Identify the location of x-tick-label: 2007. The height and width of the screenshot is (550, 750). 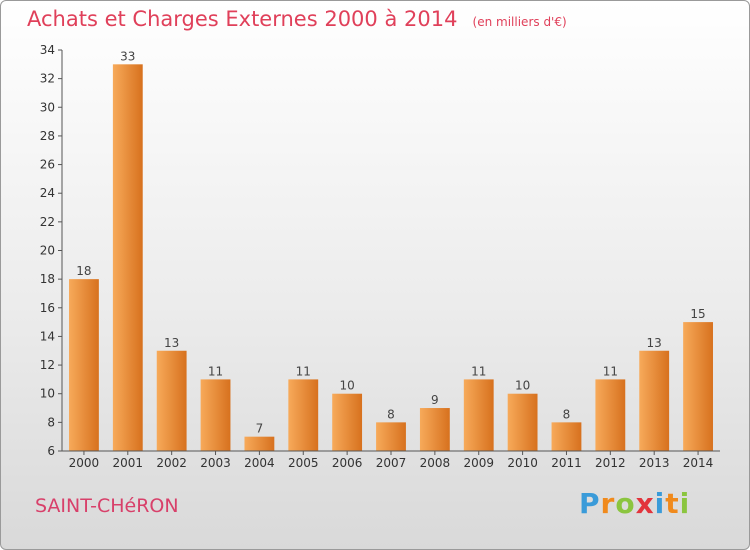
(391, 463).